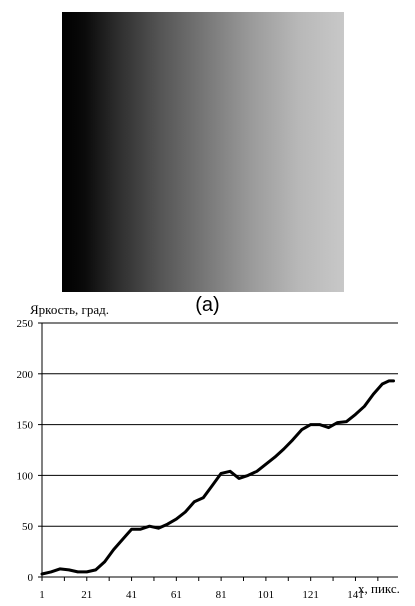  What do you see at coordinates (131, 595) in the screenshot?
I see `x-tick-label-41: 41` at bounding box center [131, 595].